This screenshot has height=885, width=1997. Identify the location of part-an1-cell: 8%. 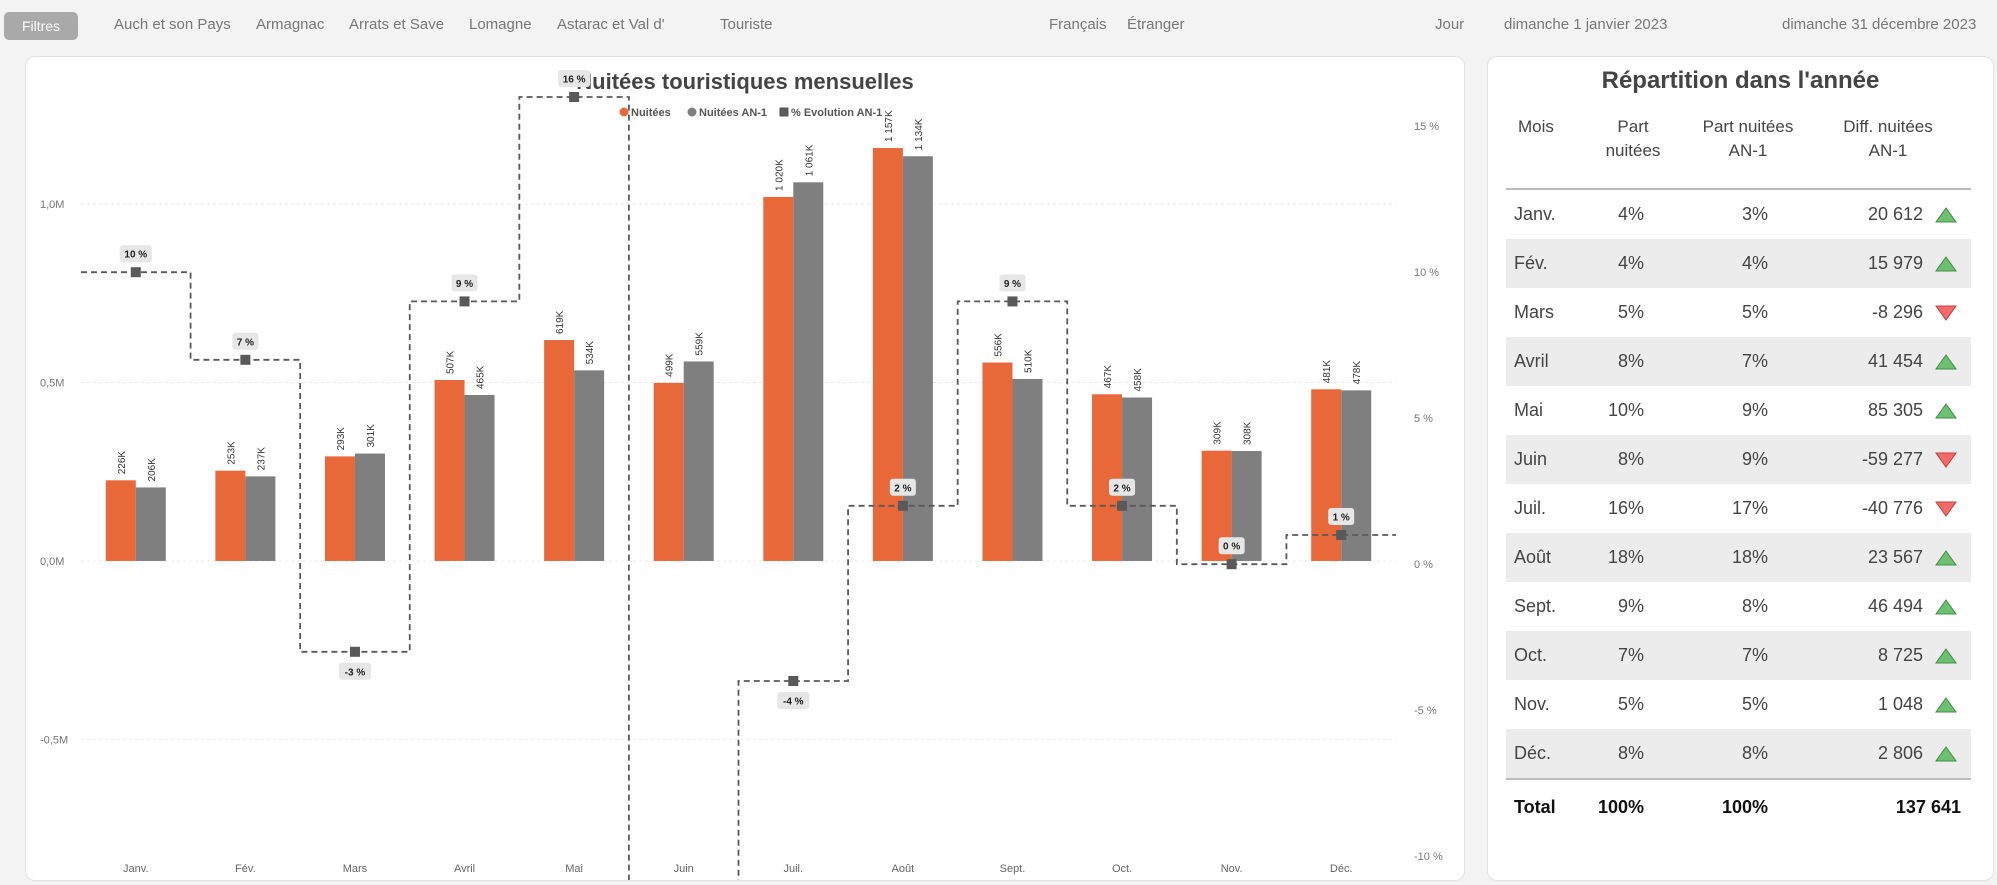
(1755, 606).